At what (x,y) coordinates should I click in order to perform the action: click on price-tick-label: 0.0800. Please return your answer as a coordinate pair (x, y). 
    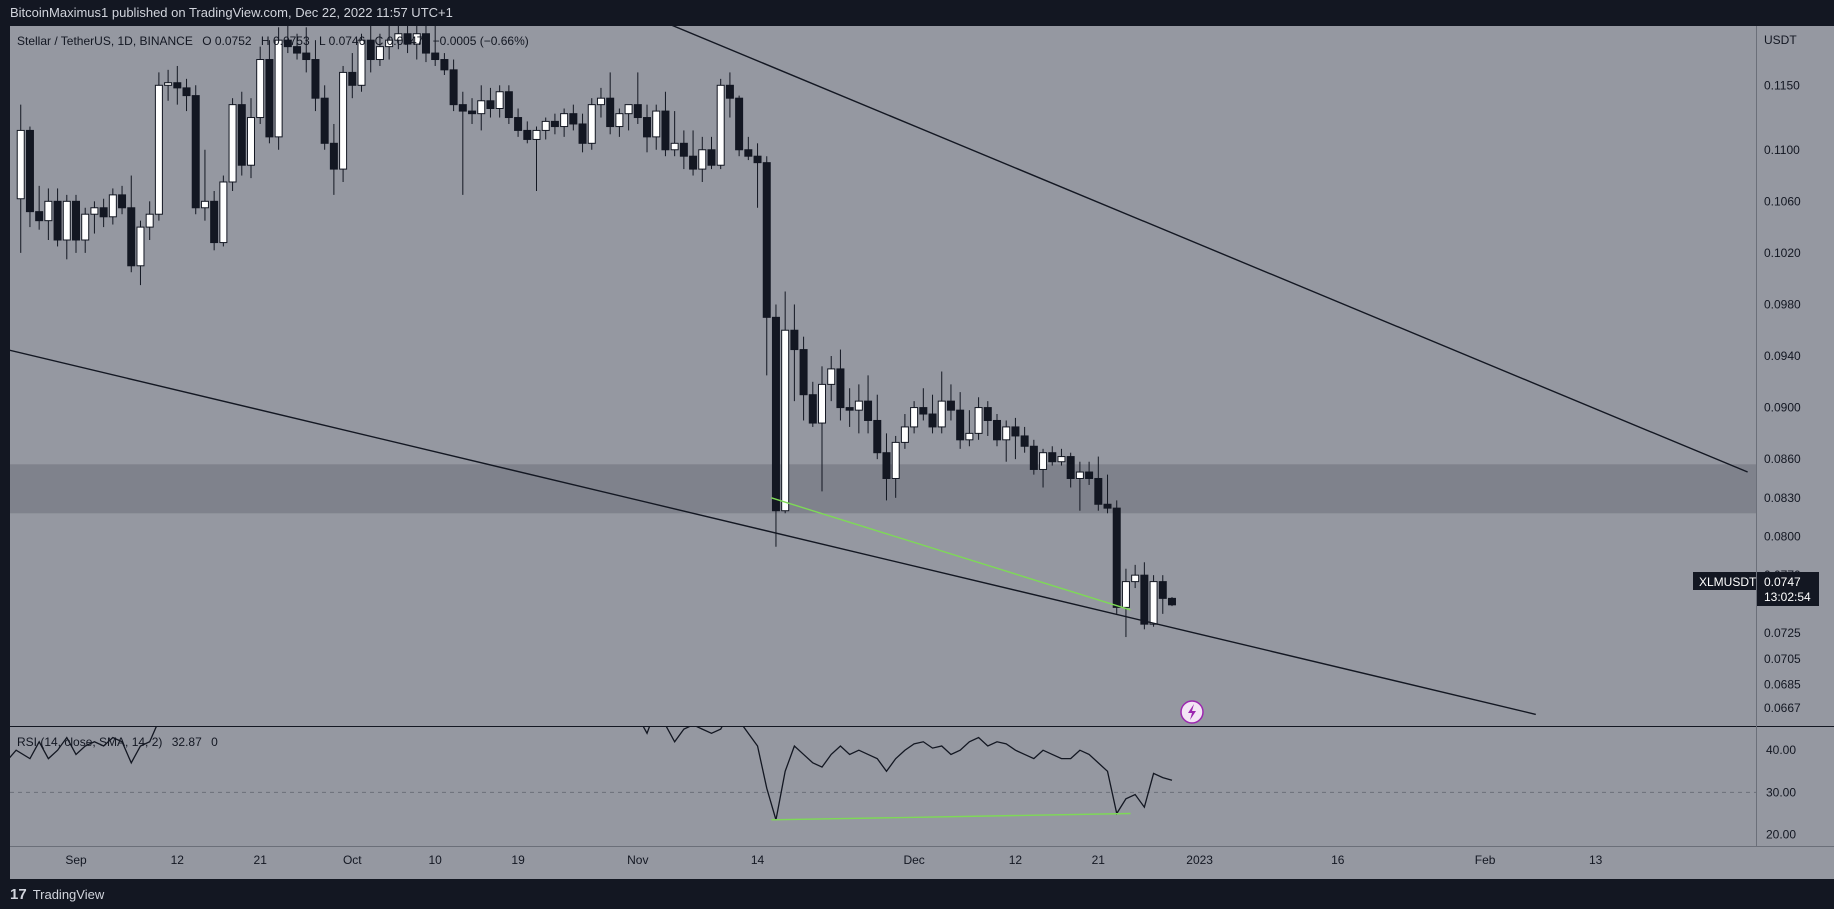
    Looking at the image, I should click on (1782, 536).